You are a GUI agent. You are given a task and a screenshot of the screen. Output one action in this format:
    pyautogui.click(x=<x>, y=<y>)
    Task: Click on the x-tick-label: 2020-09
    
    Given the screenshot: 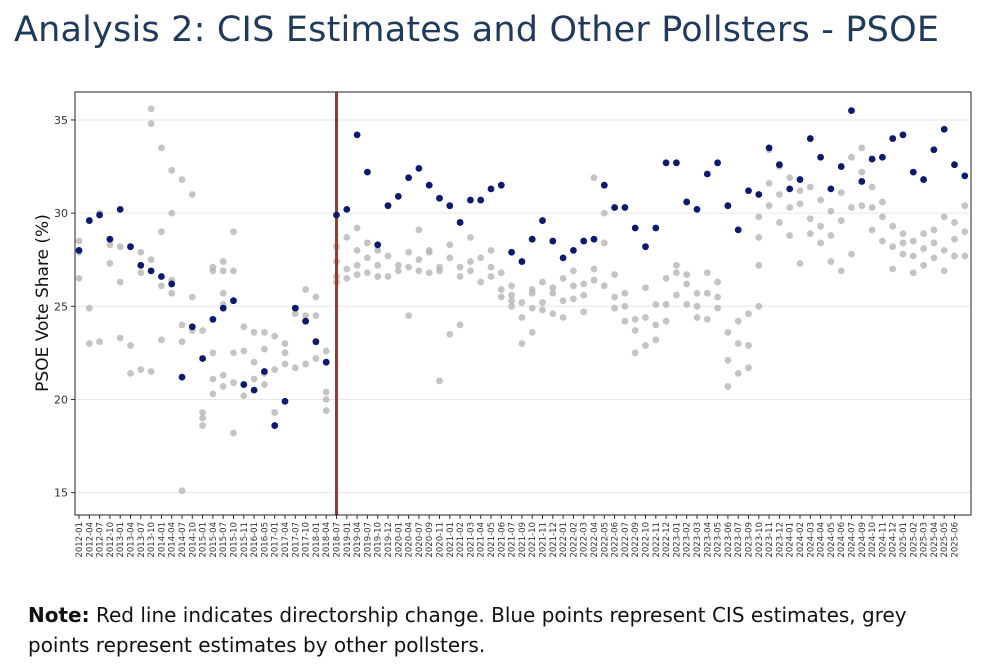 What is the action you would take?
    pyautogui.click(x=430, y=540)
    